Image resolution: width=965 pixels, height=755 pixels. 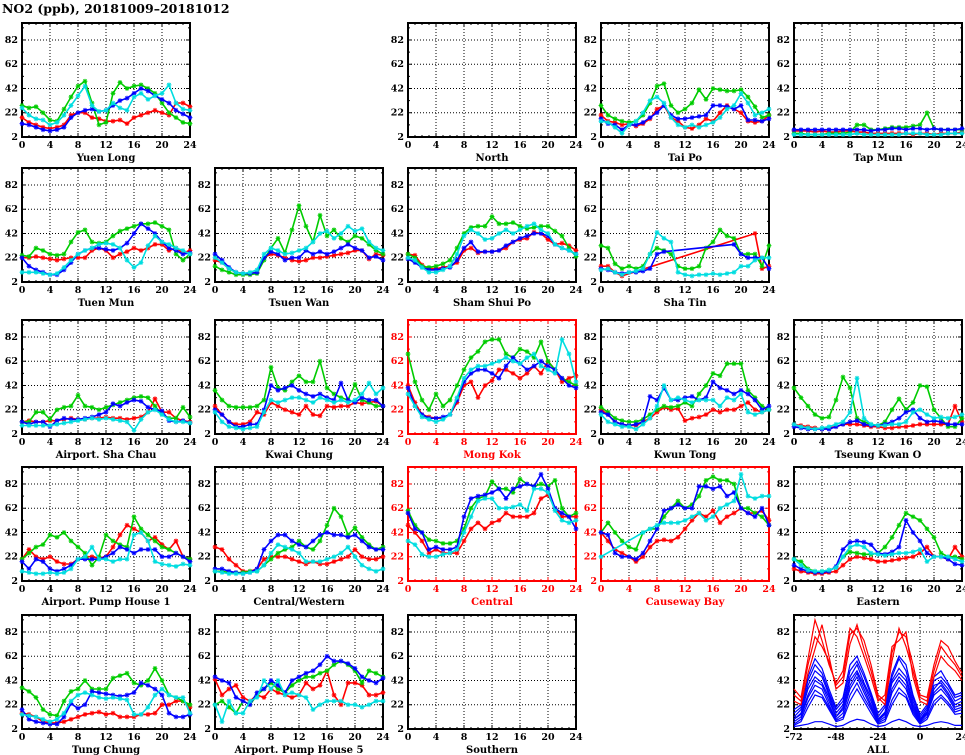 What do you see at coordinates (877, 750) in the screenshot?
I see `chart-title: ALL` at bounding box center [877, 750].